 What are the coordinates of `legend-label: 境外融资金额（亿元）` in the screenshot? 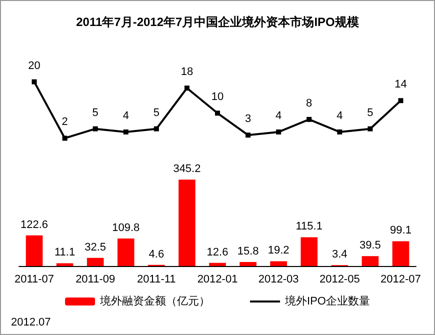 It's located at (154, 301).